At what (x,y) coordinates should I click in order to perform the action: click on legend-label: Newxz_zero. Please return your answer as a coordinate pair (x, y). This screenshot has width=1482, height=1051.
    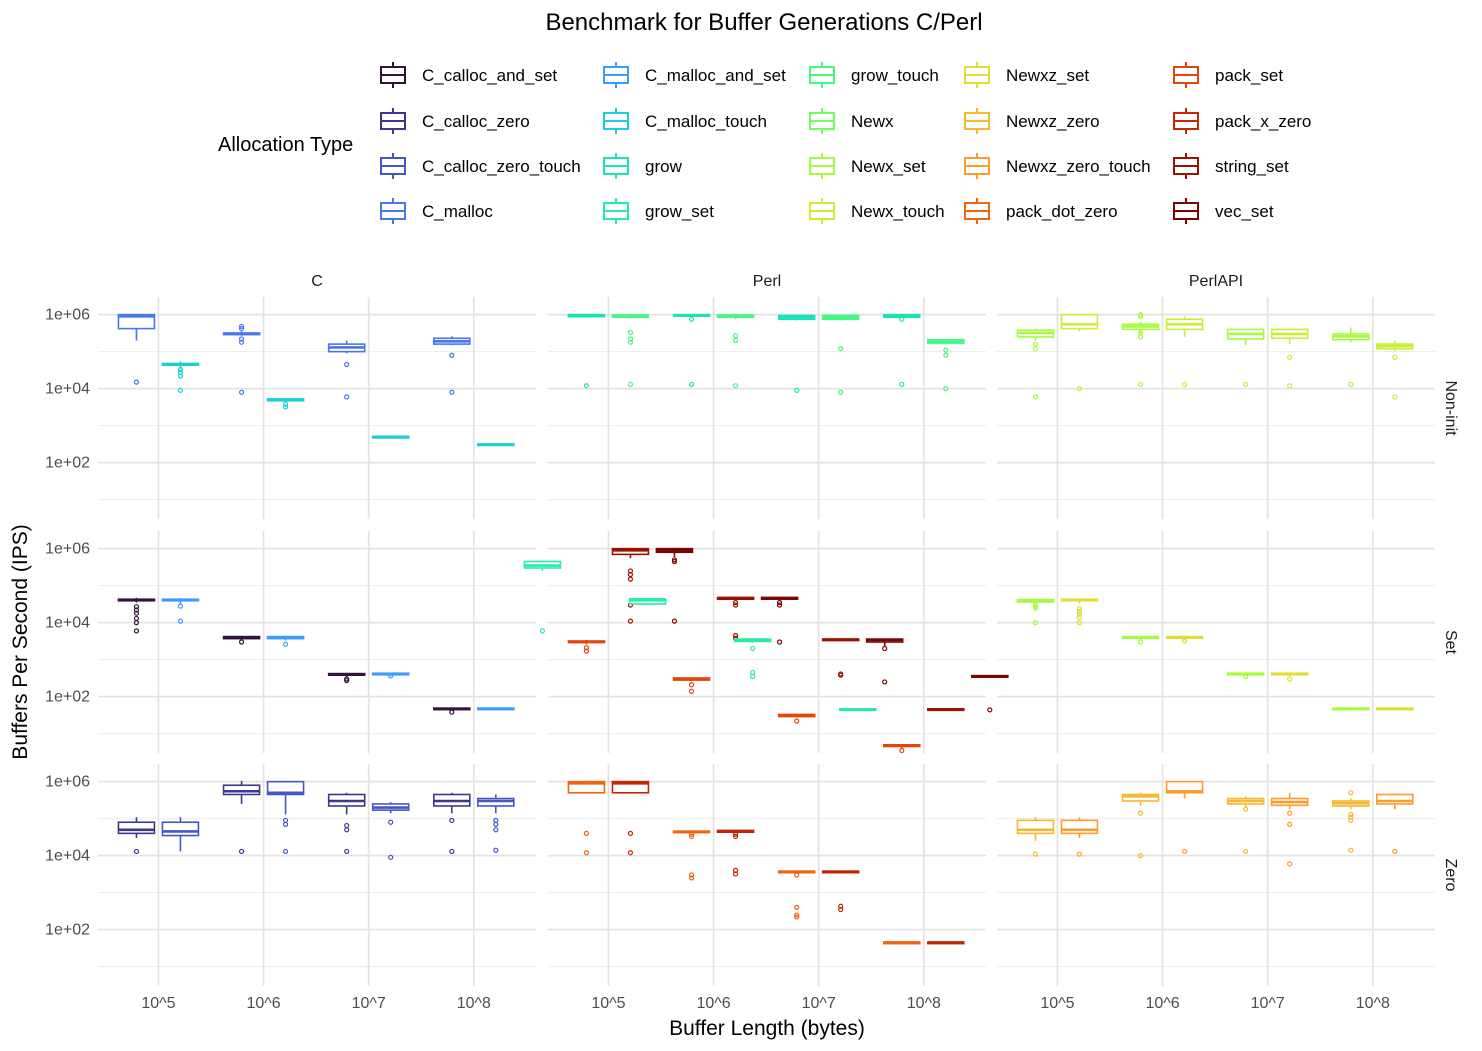
    Looking at the image, I should click on (1053, 121).